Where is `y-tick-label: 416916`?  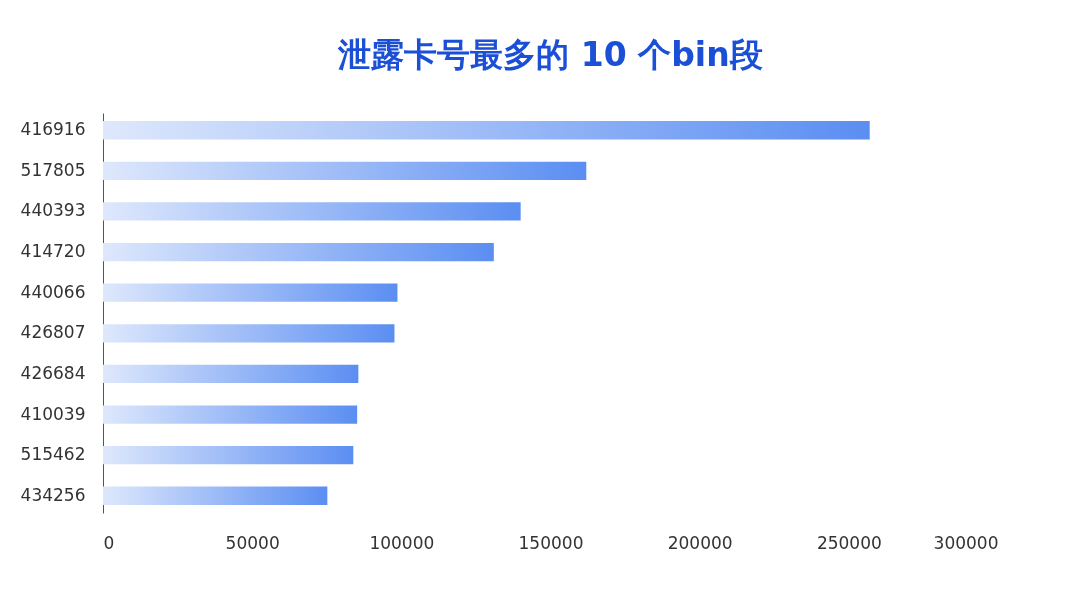 y-tick-label: 416916 is located at coordinates (53, 129).